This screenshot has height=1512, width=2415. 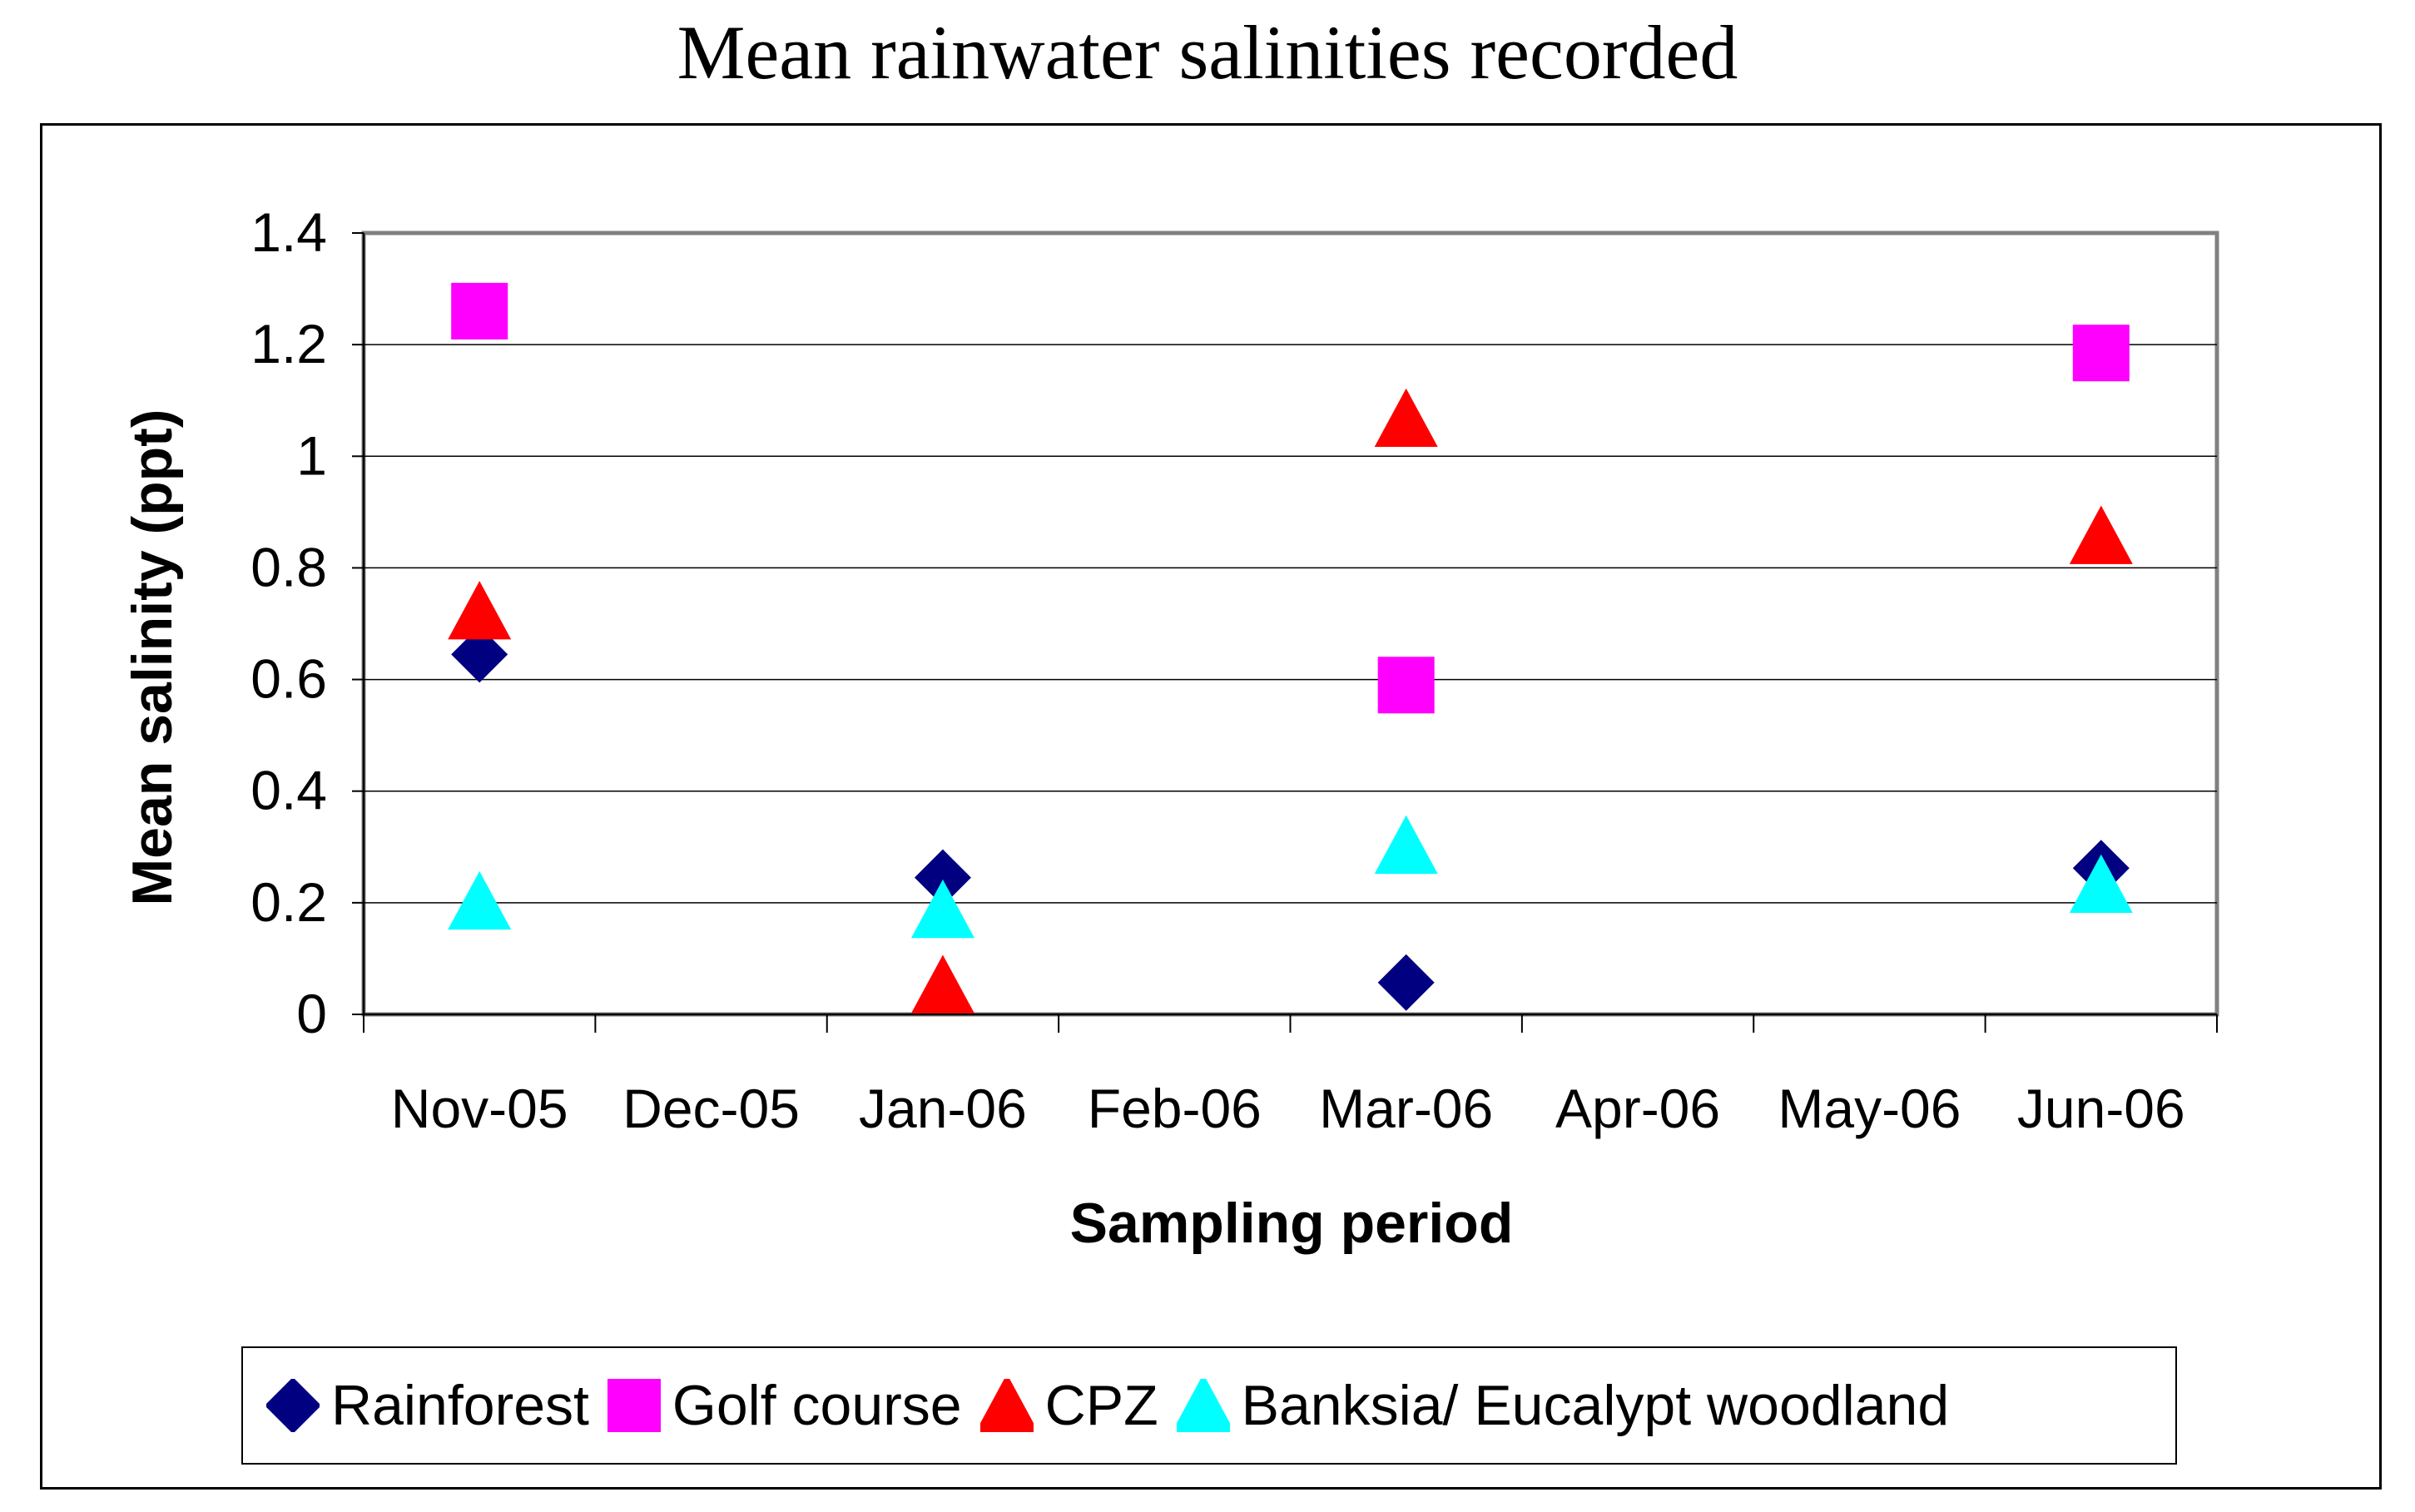 I want to click on legend-marker-banksia-eucalypt-woodland, so click(x=1203, y=1405).